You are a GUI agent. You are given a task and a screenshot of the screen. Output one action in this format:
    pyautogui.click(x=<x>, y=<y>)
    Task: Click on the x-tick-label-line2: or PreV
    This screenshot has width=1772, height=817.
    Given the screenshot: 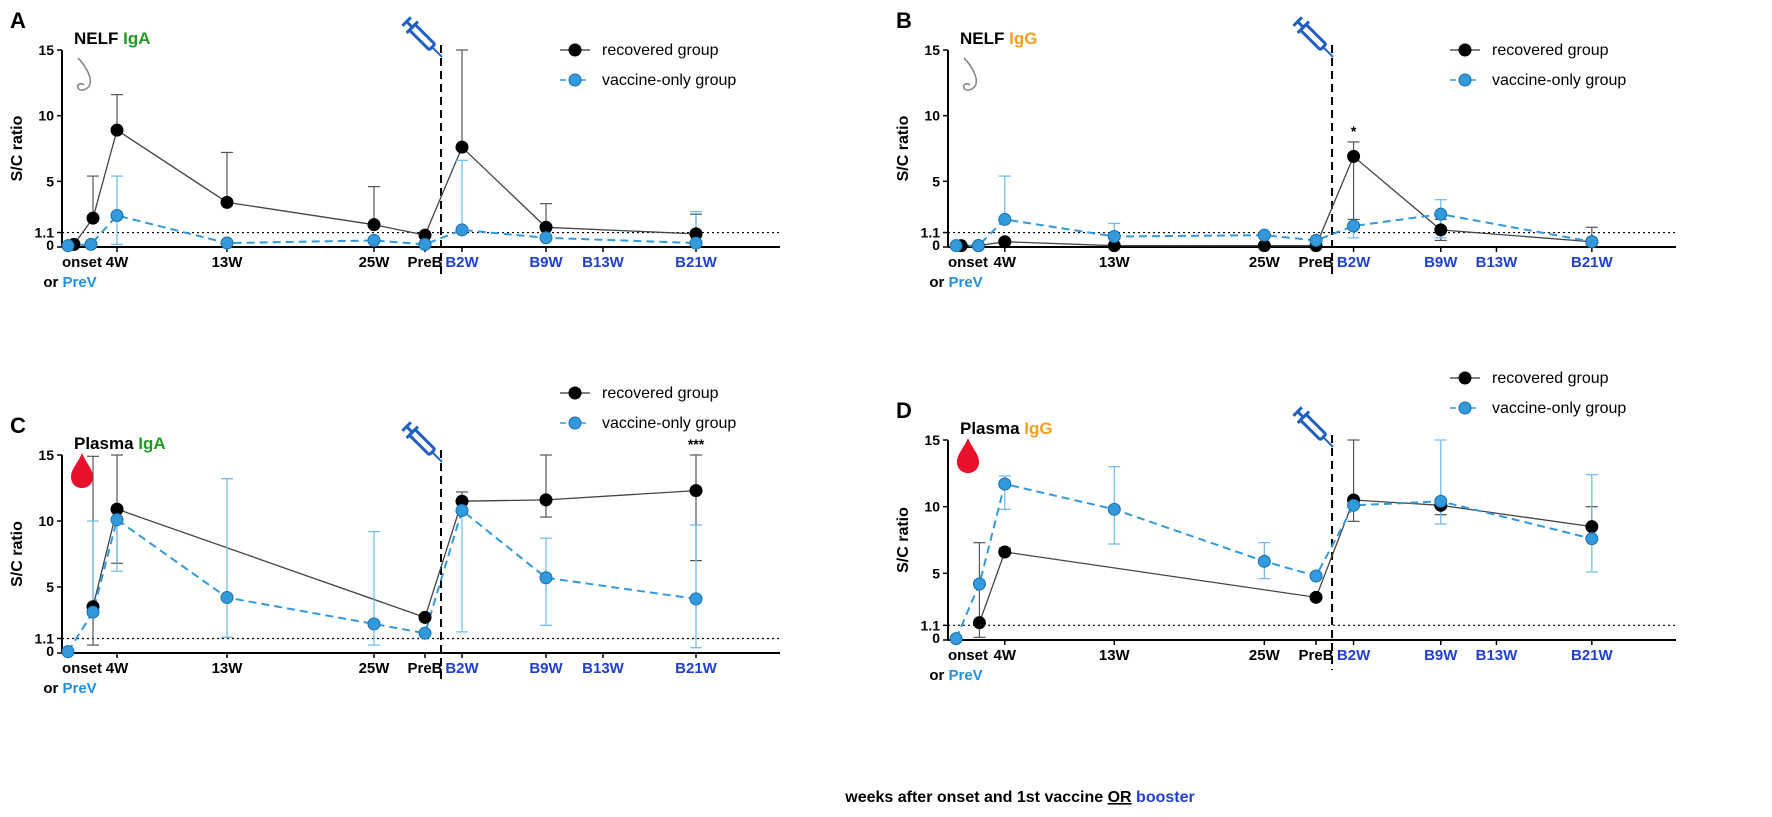 What is the action you would take?
    pyautogui.click(x=69, y=282)
    